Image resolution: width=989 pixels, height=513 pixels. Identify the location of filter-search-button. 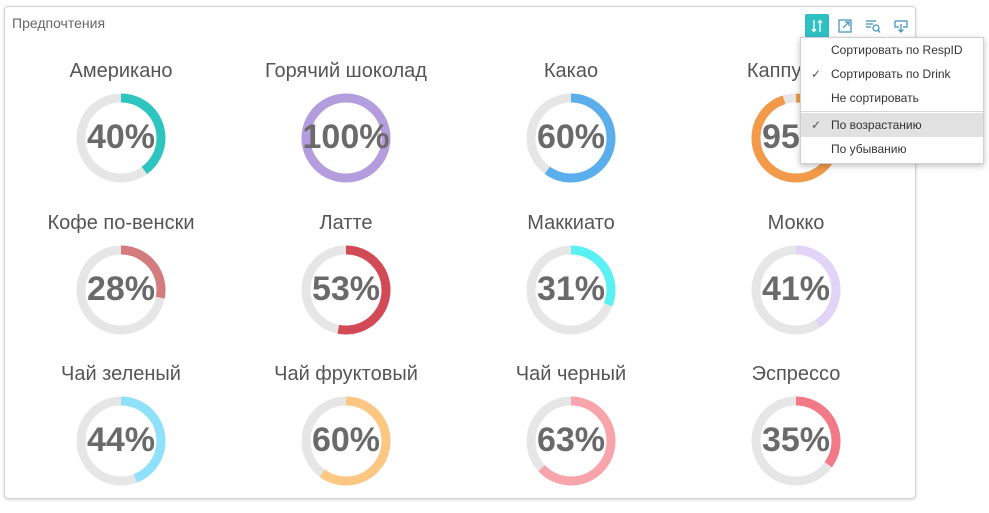
(873, 26).